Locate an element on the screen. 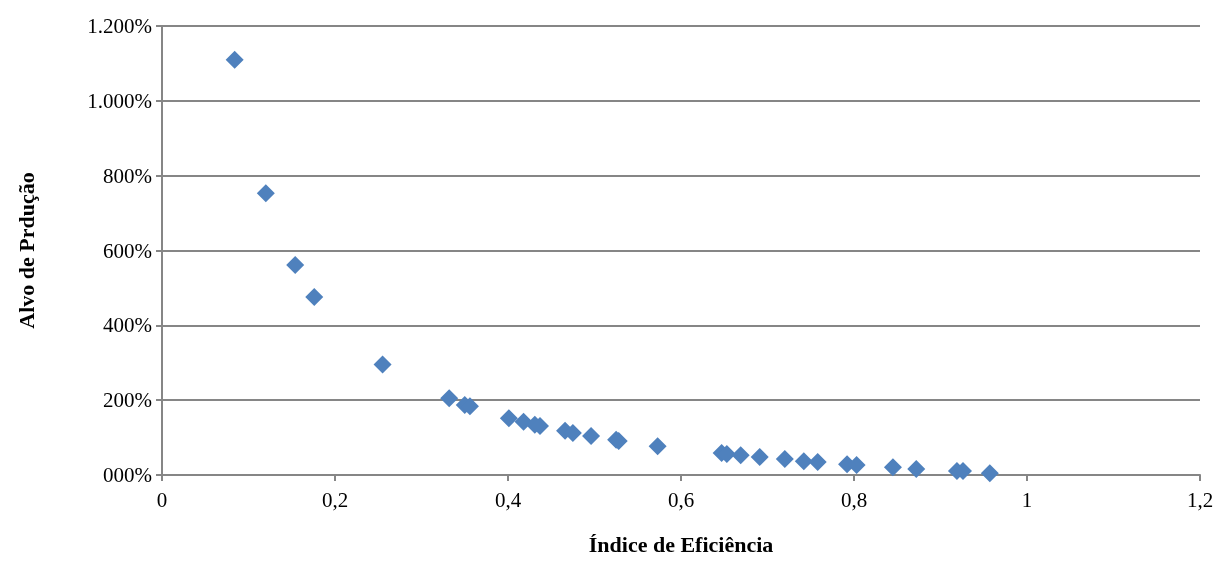 The image size is (1220, 577). x-tick-label: 0,8 is located at coordinates (854, 499).